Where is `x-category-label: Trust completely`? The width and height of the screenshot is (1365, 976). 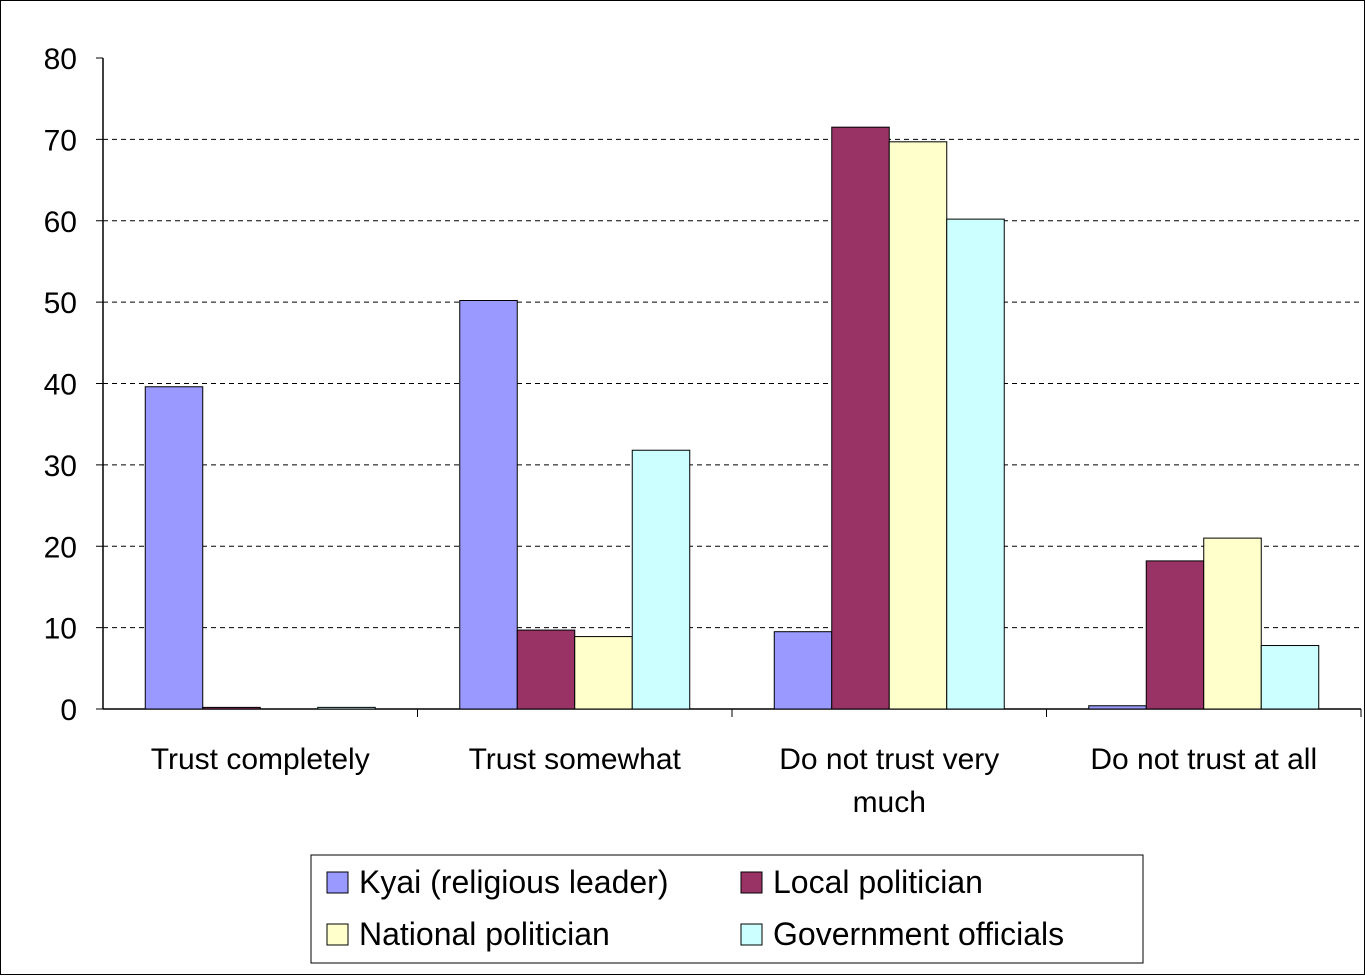
x-category-label: Trust completely is located at coordinates (260, 759).